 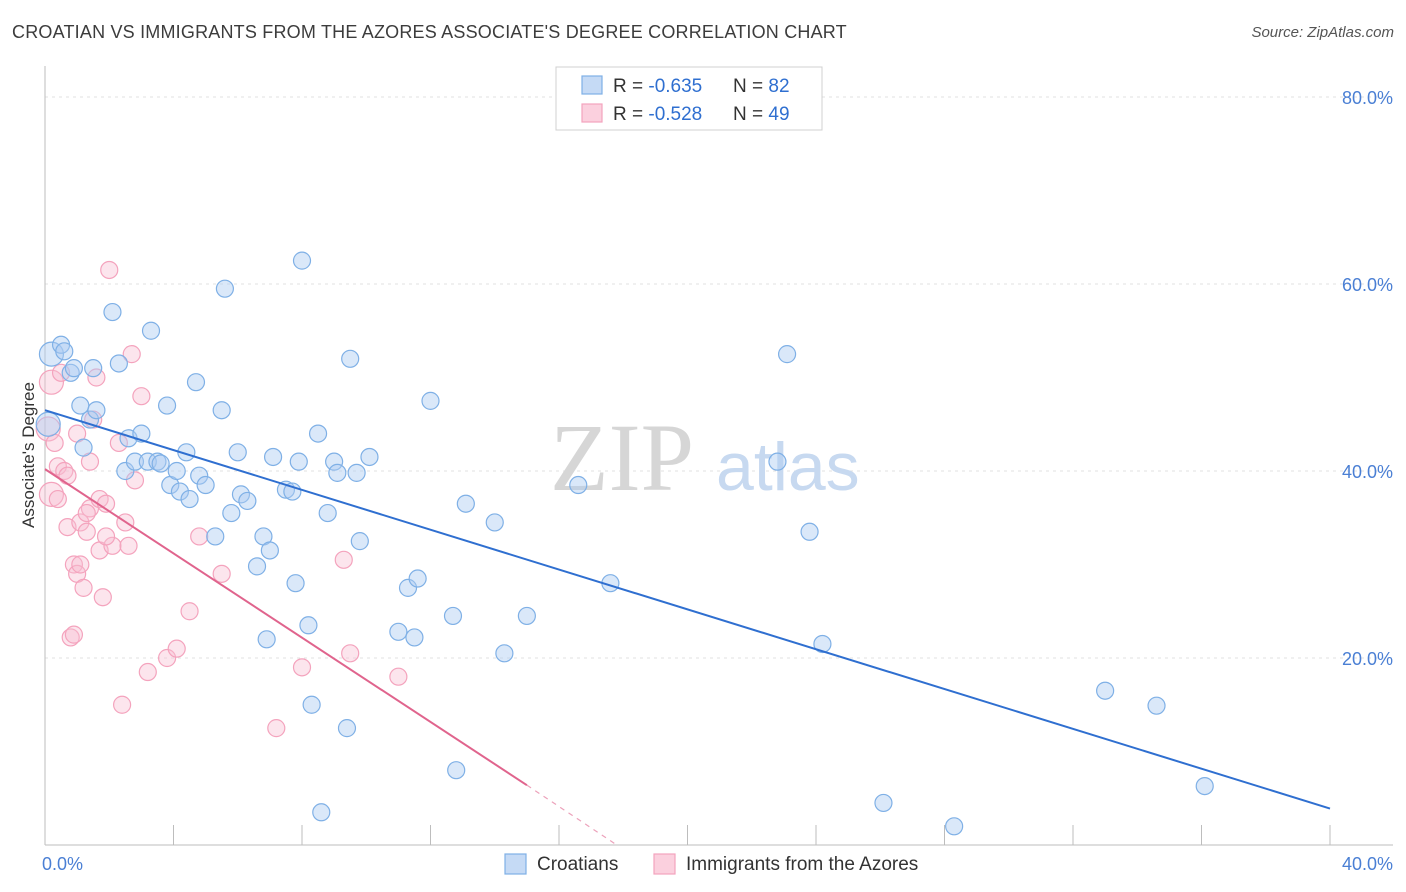 I want to click on series-legend: Croatians Immigrants from the Azores, so click(x=711, y=864).